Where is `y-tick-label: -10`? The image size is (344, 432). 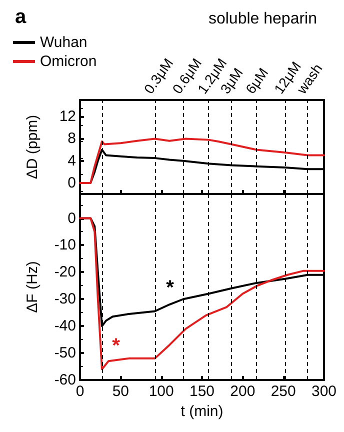 y-tick-label: -10 is located at coordinates (65, 245).